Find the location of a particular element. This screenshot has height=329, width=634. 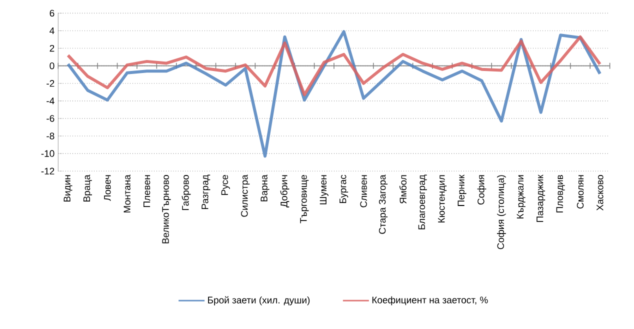

x-tick-label: Габрово is located at coordinates (186, 192).